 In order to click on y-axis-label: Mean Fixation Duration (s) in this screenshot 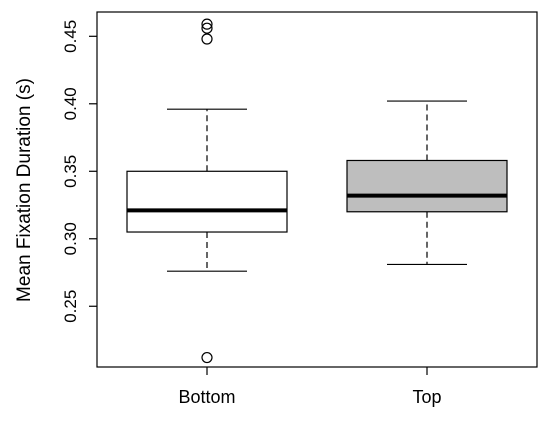, I will do `click(24, 190)`.